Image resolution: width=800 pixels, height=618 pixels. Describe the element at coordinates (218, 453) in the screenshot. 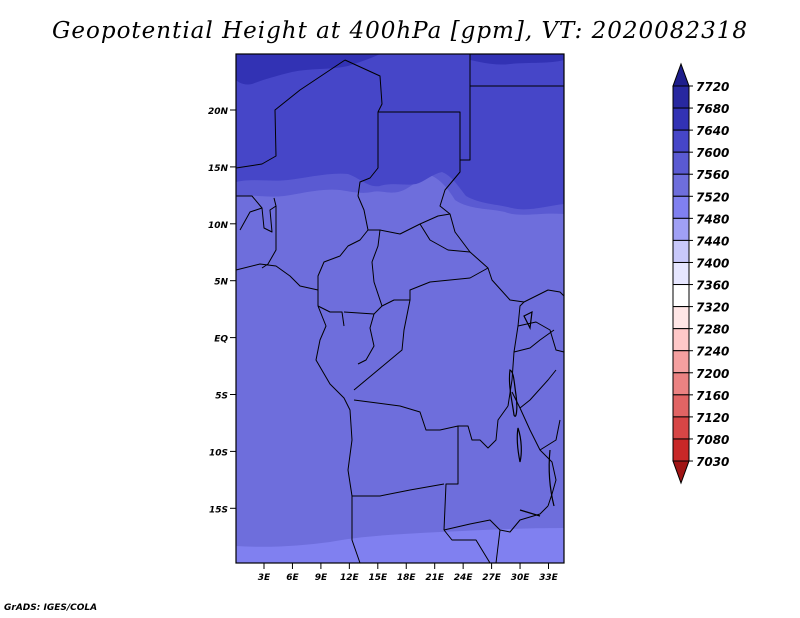

I see `lat-tick-label: 10S` at that location.